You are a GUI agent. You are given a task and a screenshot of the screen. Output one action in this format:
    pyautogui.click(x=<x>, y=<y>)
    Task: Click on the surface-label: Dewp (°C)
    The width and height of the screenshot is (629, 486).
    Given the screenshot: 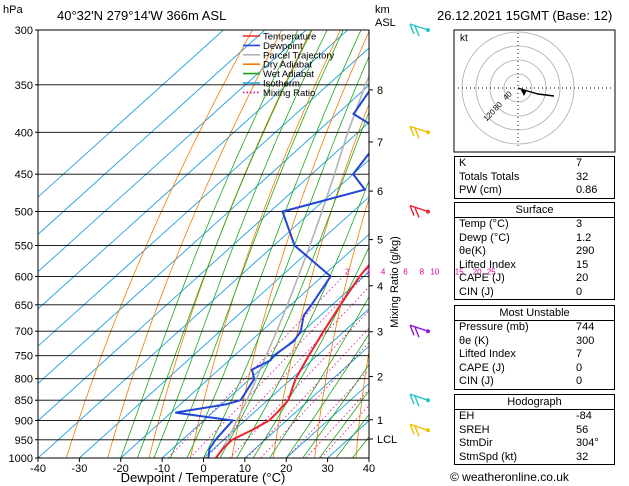 What is the action you would take?
    pyautogui.click(x=484, y=237)
    